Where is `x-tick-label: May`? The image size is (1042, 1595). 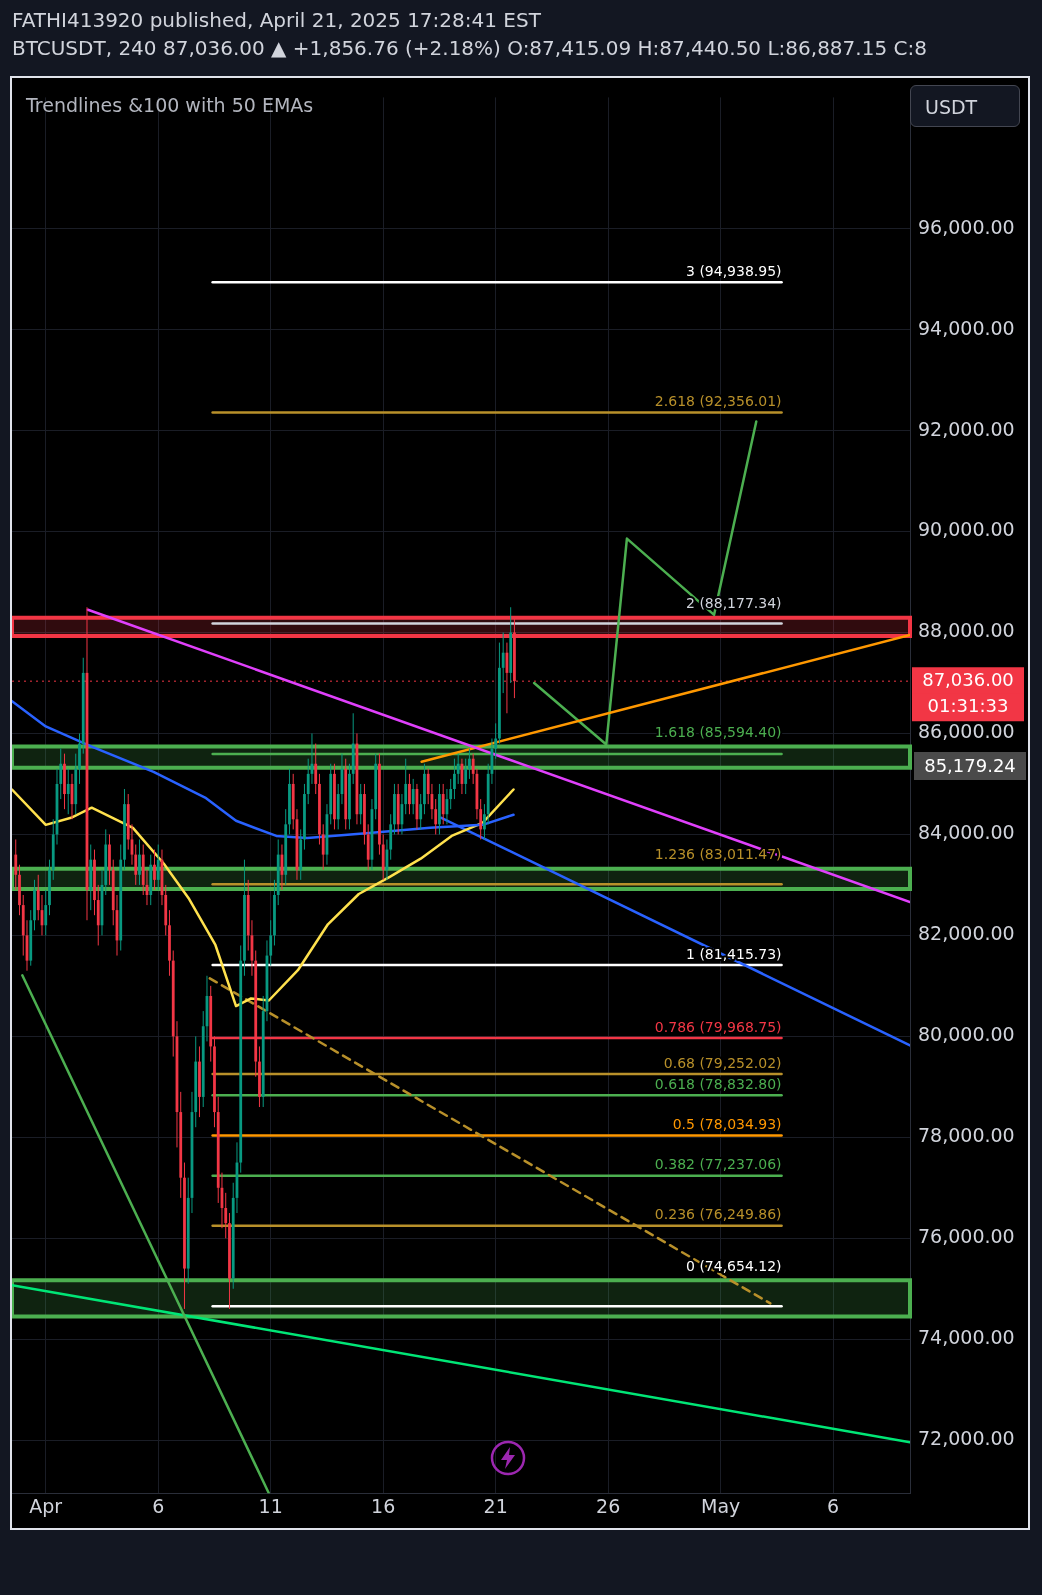 x-tick-label: May is located at coordinates (721, 1505).